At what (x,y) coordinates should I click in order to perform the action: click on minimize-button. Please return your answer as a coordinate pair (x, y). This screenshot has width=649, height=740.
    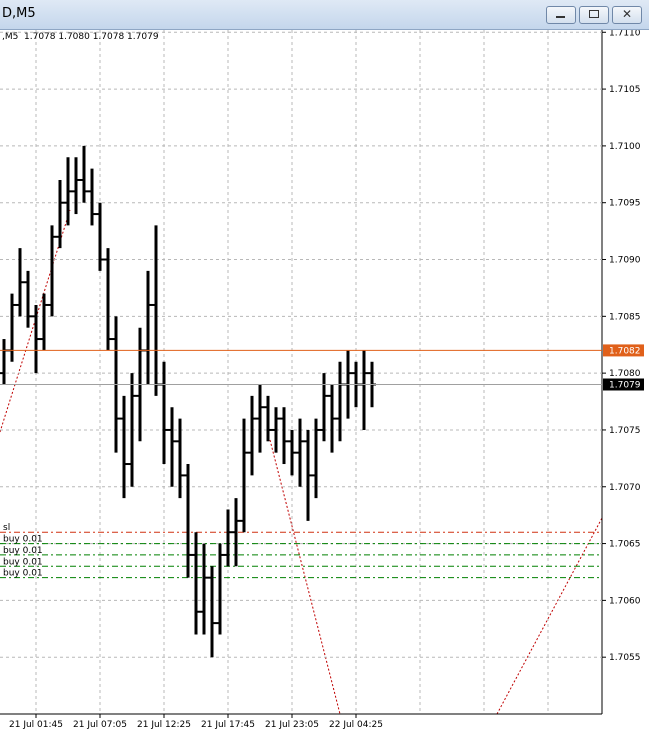
    Looking at the image, I should click on (561, 15).